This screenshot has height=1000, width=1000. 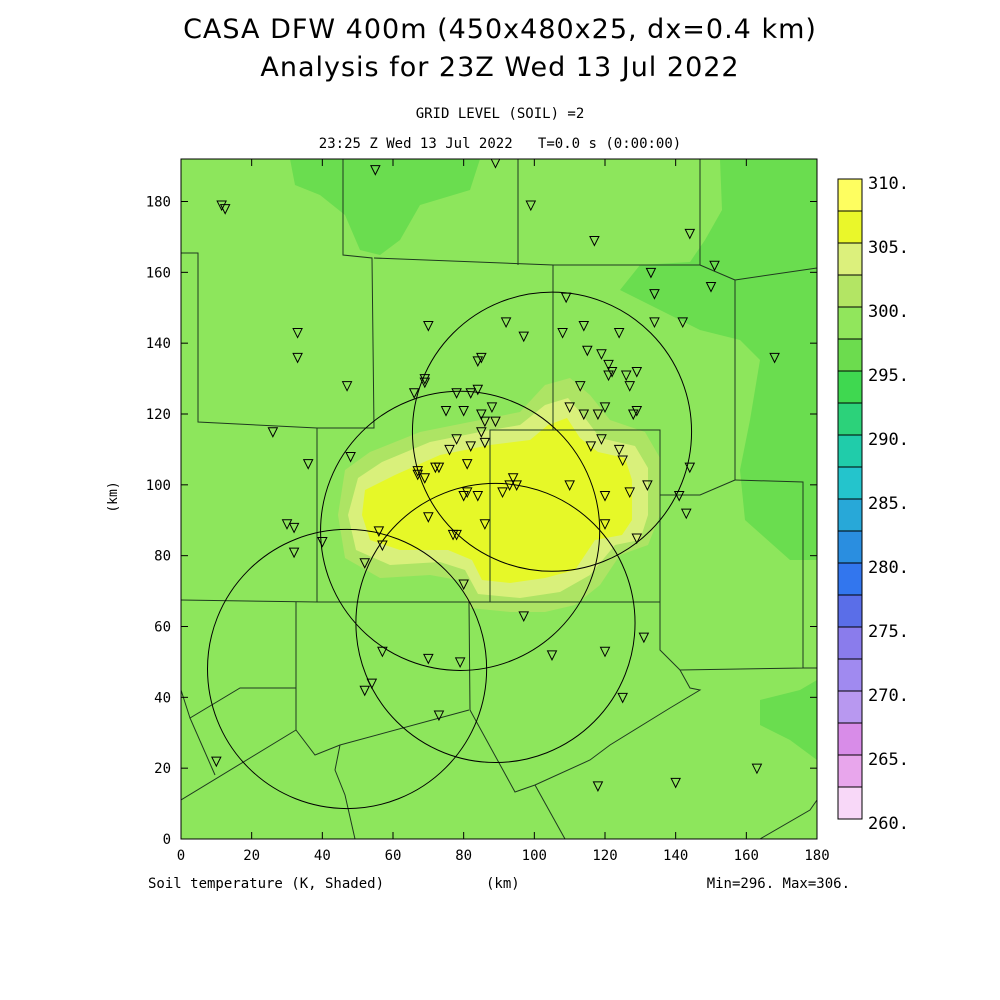 What do you see at coordinates (113, 496) in the screenshot?
I see `y-axis-label: (km)` at bounding box center [113, 496].